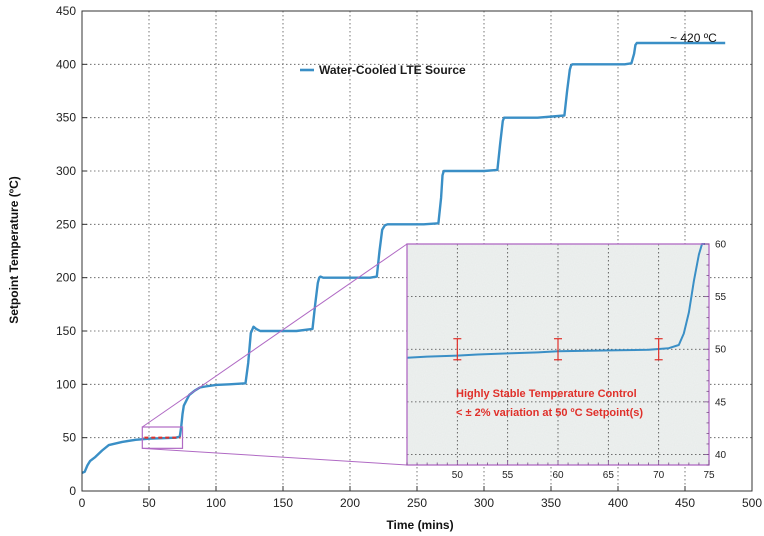  I want to click on inset-x-tick-label: 60, so click(558, 475).